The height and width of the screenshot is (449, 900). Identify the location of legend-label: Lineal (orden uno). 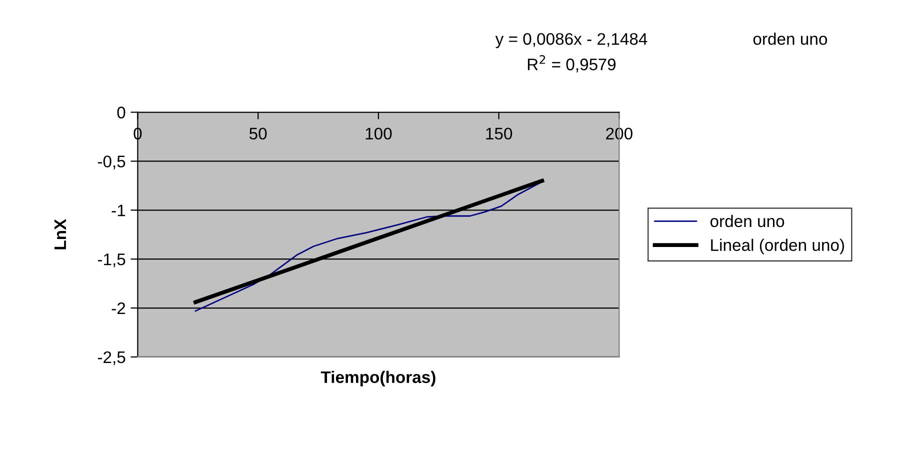
(777, 246).